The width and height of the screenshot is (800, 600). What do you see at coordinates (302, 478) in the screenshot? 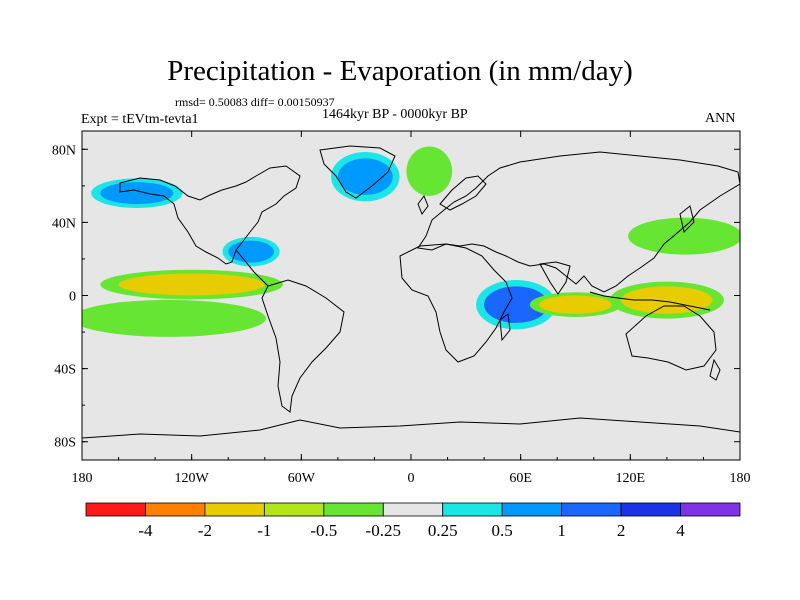
I see `x-tick-label: 60W` at bounding box center [302, 478].